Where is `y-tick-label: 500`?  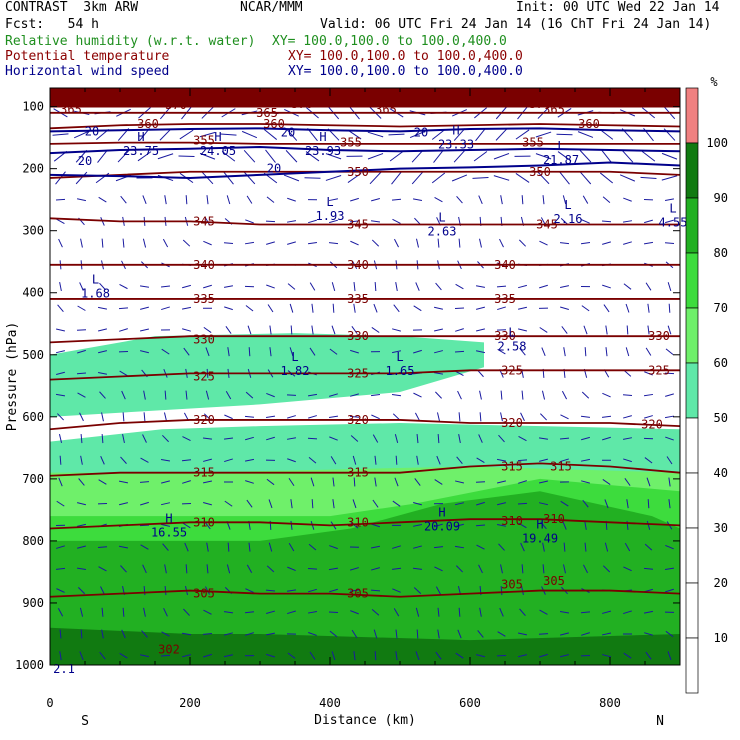 y-tick-label: 500 is located at coordinates (33, 355).